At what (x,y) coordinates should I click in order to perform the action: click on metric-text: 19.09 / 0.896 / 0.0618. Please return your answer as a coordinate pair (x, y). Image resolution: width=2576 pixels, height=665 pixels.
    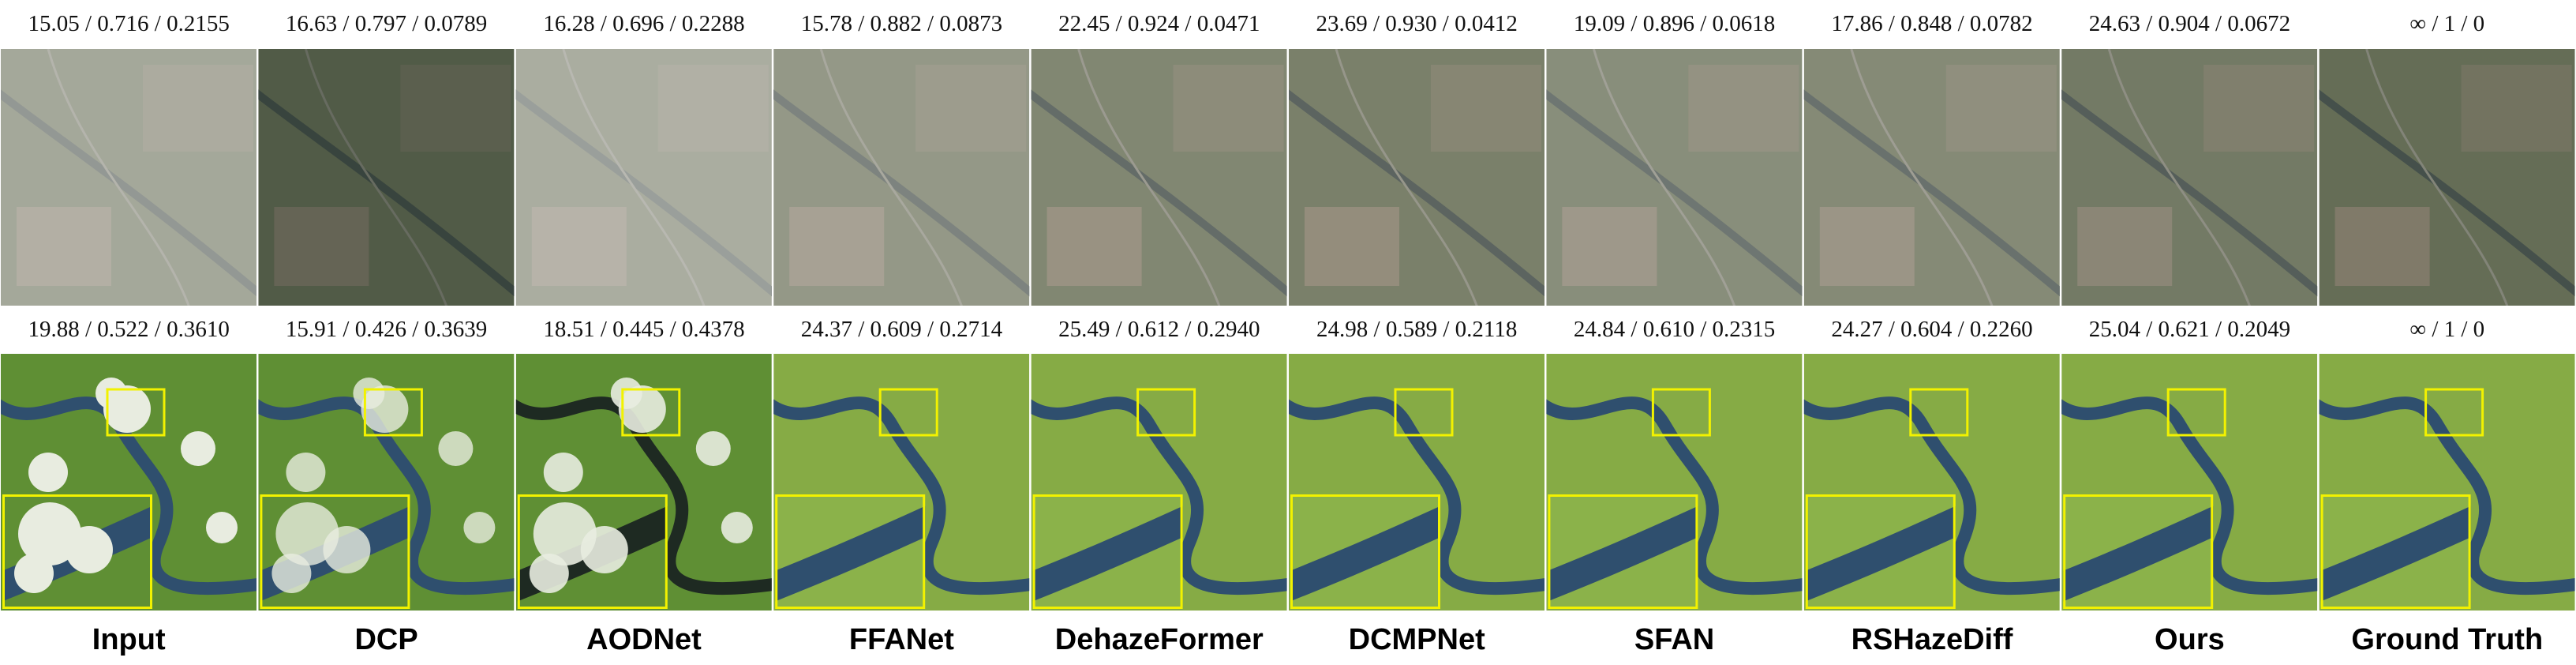
    Looking at the image, I should click on (1674, 23).